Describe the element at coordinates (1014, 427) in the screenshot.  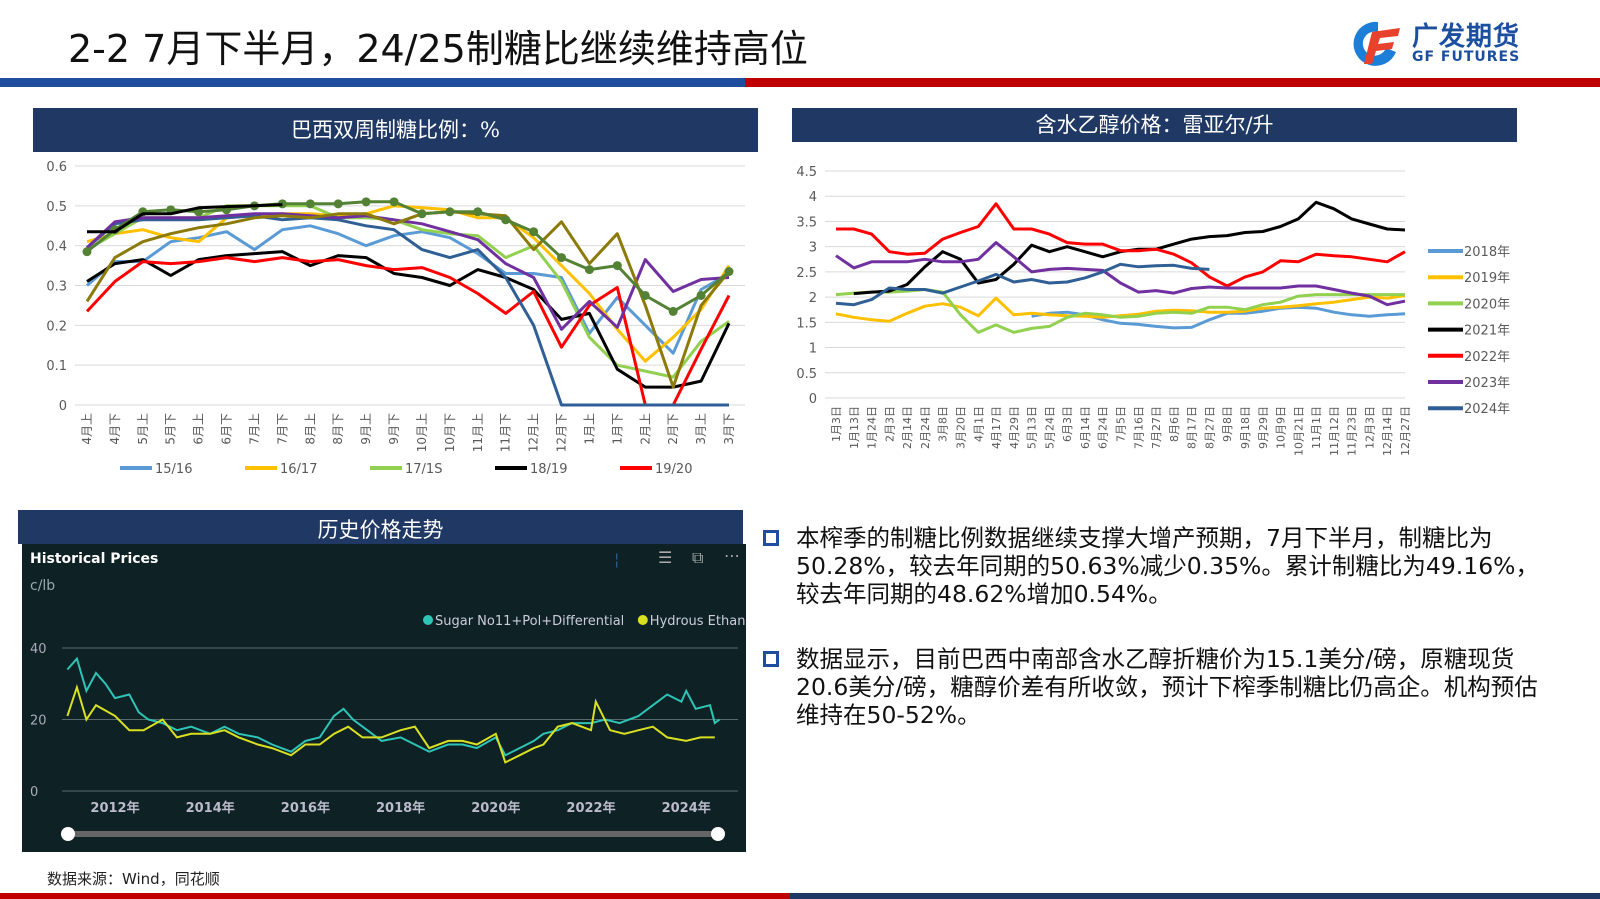
I see `x-tick-label: 4月29日` at that location.